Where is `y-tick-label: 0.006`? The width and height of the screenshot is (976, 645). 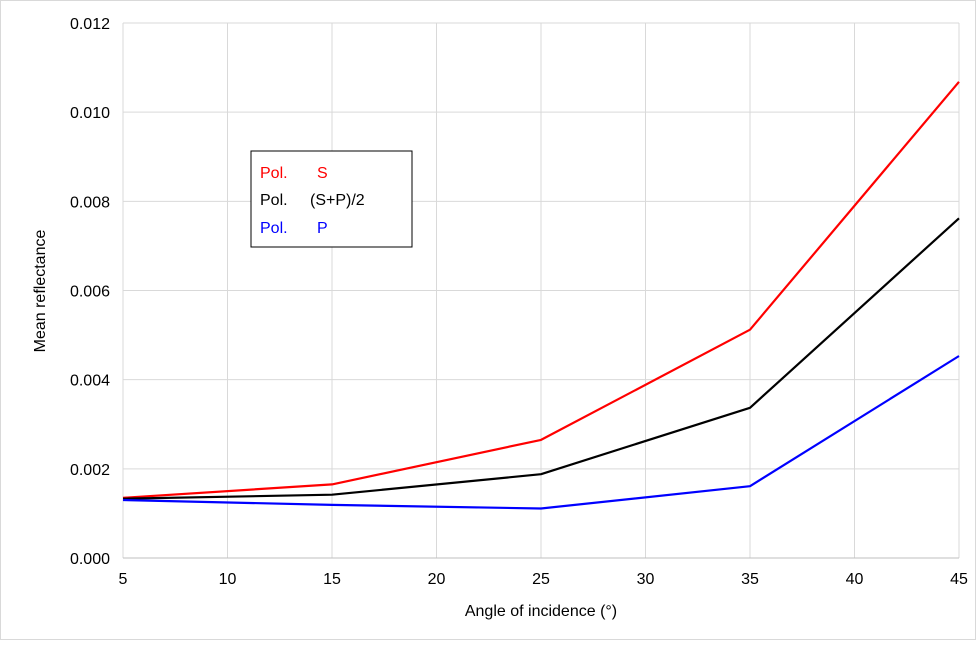
y-tick-label: 0.006 is located at coordinates (90, 292).